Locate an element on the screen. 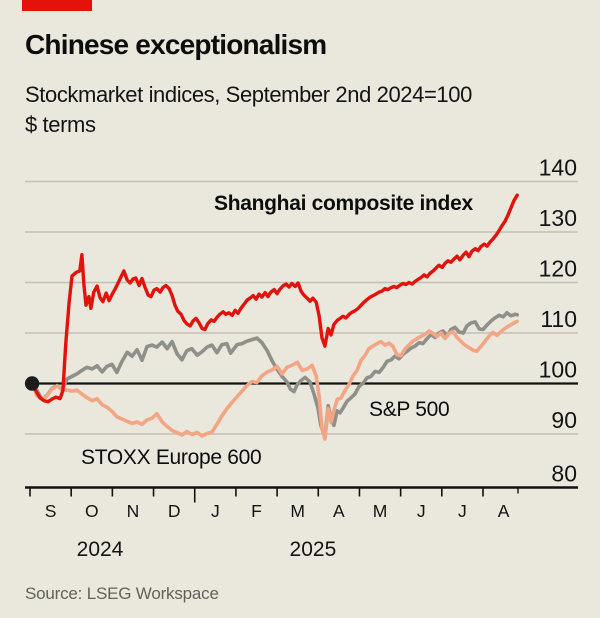  x-axis-month-7: A is located at coordinates (339, 511).